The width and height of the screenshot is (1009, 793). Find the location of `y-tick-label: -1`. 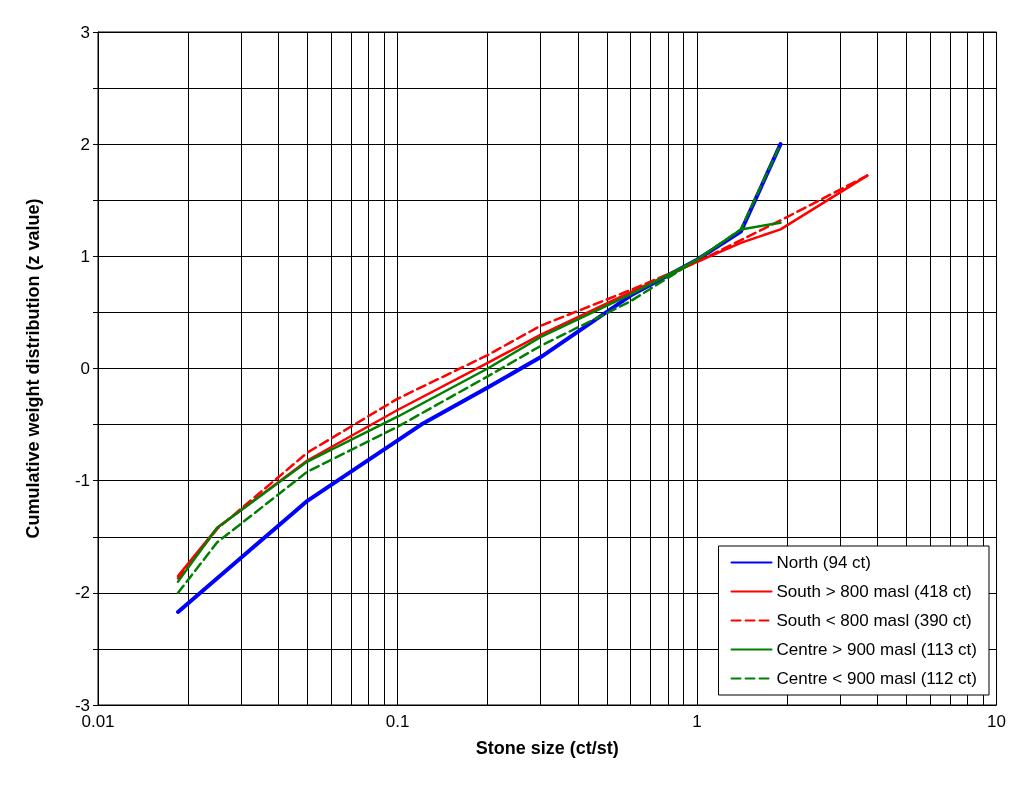

y-tick-label: -1 is located at coordinates (82, 481).